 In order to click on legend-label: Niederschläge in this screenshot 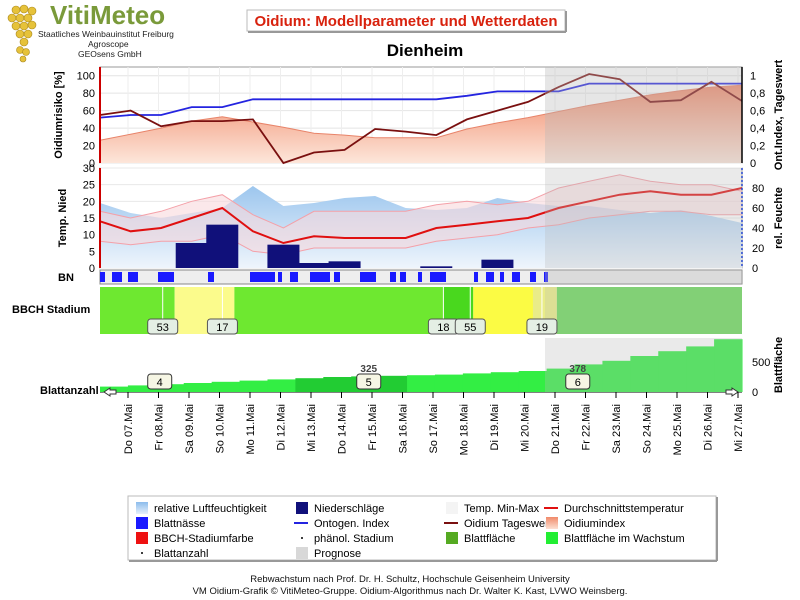, I will do `click(349, 509)`.